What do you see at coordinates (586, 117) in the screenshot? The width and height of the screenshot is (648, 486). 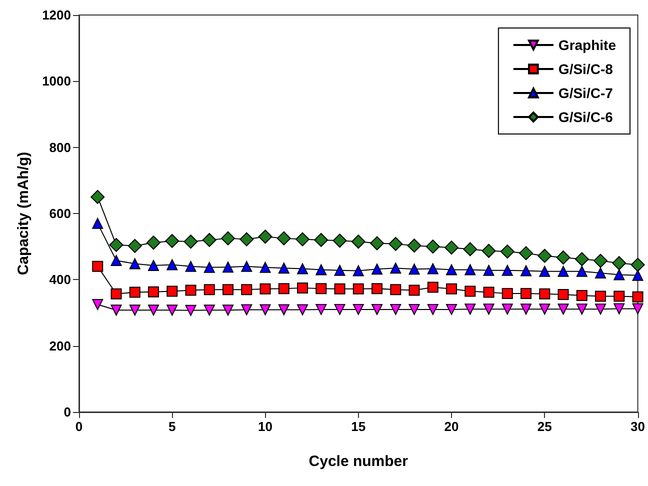 I see `legend-label: G/Si/C-6` at bounding box center [586, 117].